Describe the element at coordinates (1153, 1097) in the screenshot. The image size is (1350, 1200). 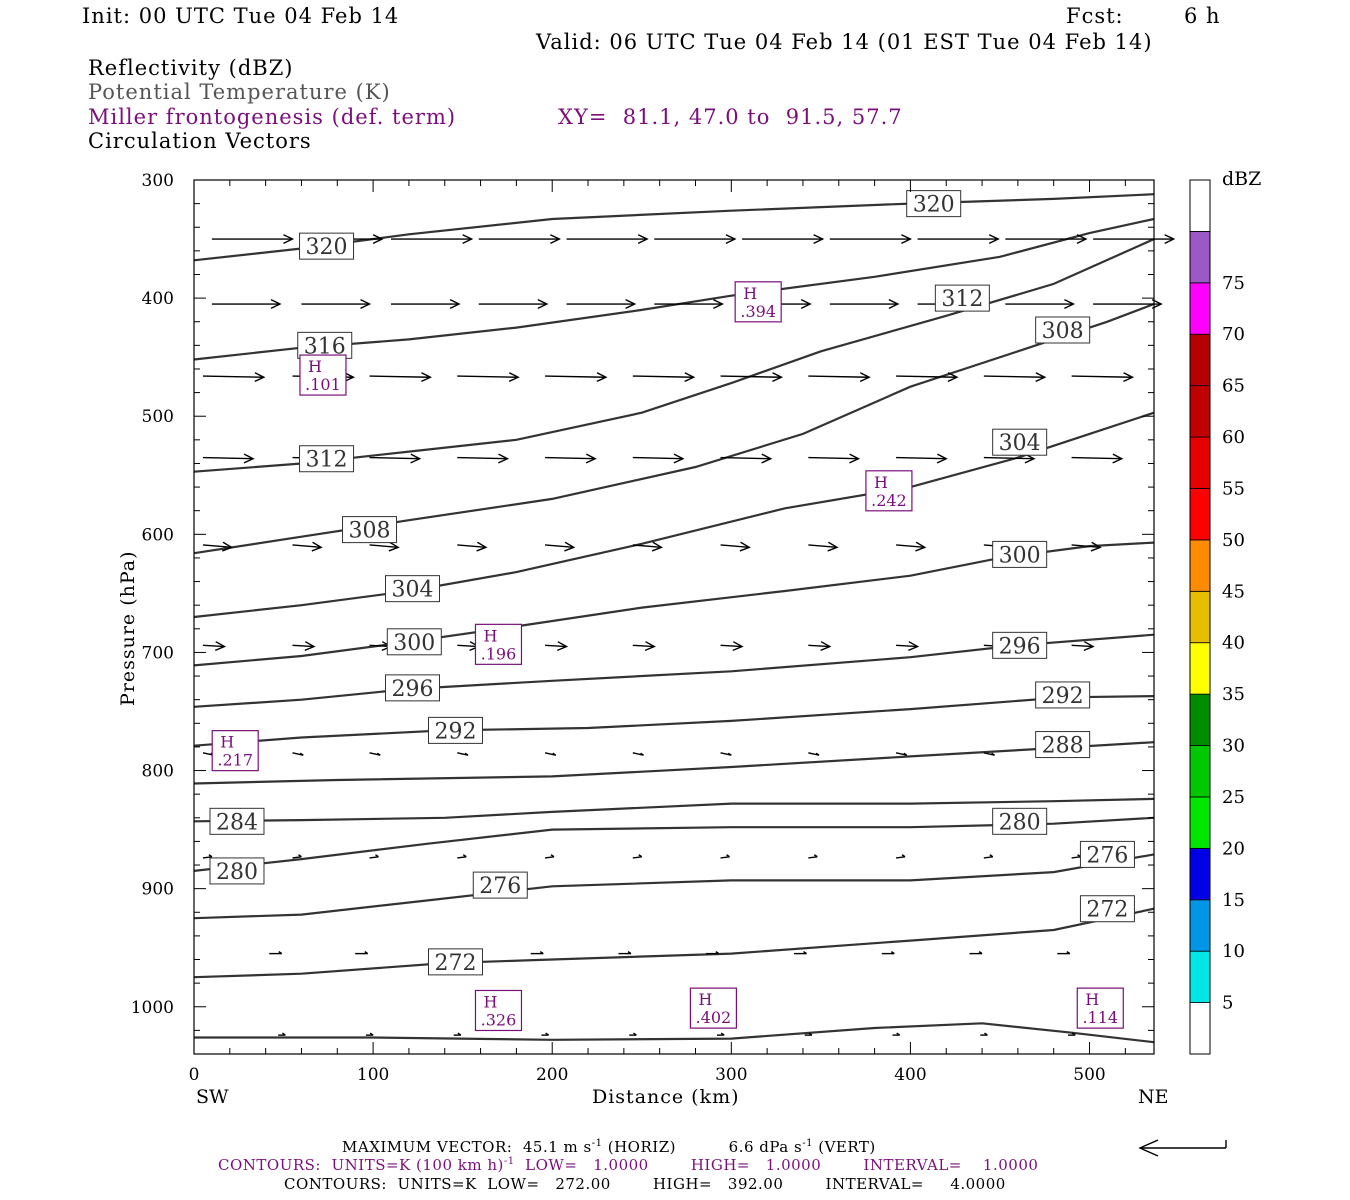
I see `x-axis-right-end-label: NE` at that location.